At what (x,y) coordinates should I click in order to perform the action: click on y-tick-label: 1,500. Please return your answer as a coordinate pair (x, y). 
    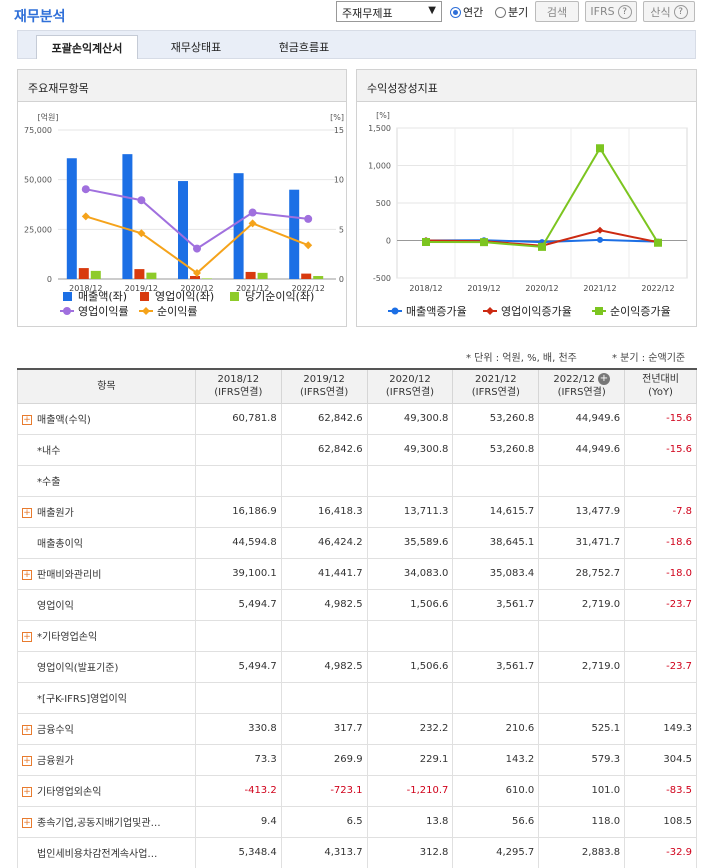
    Looking at the image, I should click on (379, 128).